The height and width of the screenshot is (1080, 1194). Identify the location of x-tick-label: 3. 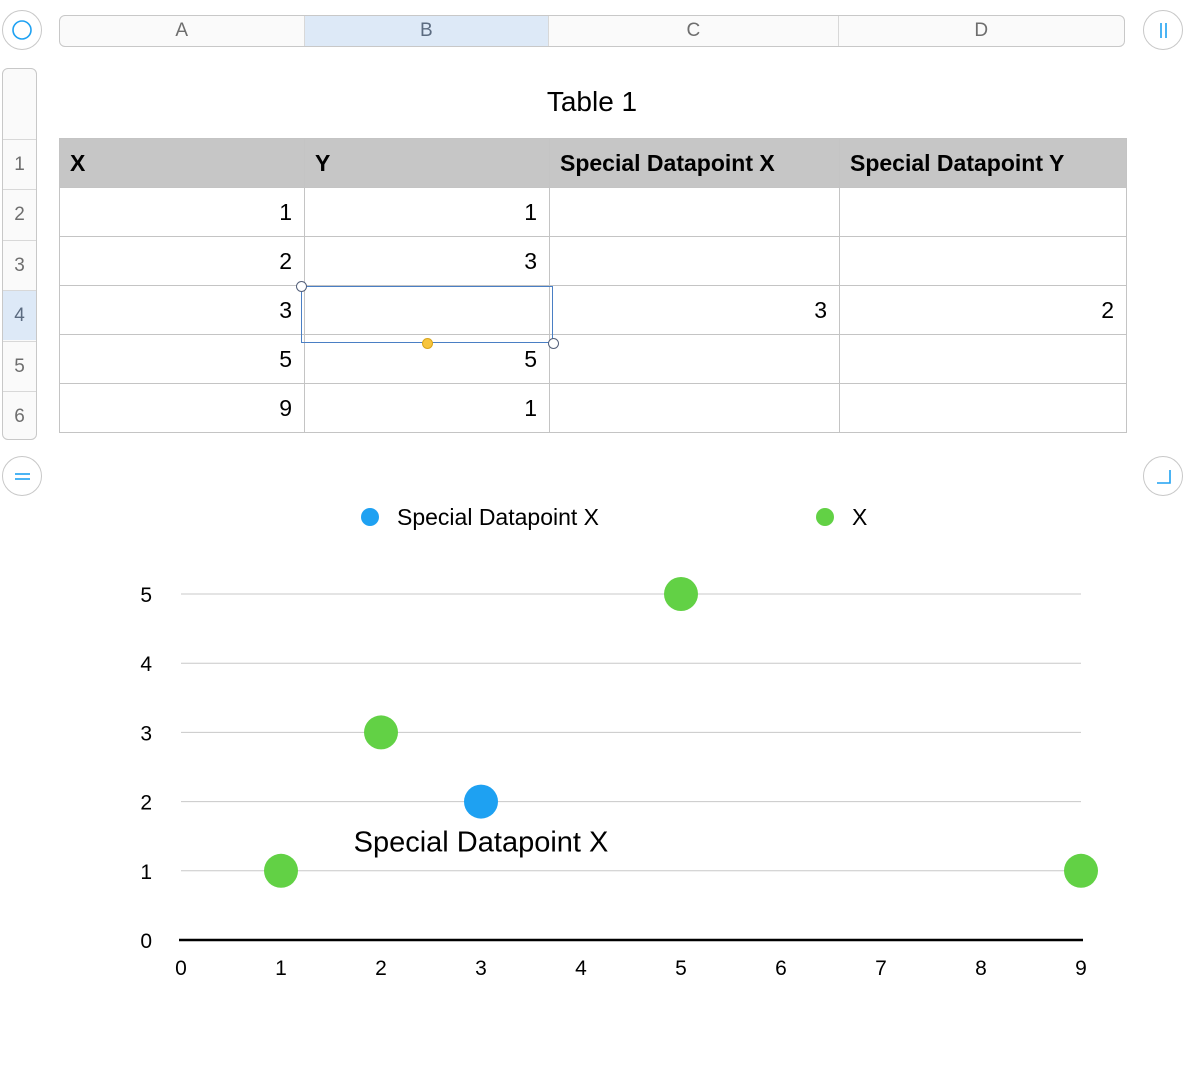
(481, 968).